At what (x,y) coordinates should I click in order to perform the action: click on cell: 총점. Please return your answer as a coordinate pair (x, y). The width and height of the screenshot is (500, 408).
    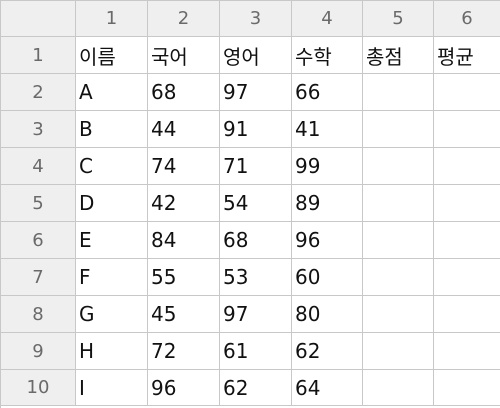
    Looking at the image, I should click on (398, 55).